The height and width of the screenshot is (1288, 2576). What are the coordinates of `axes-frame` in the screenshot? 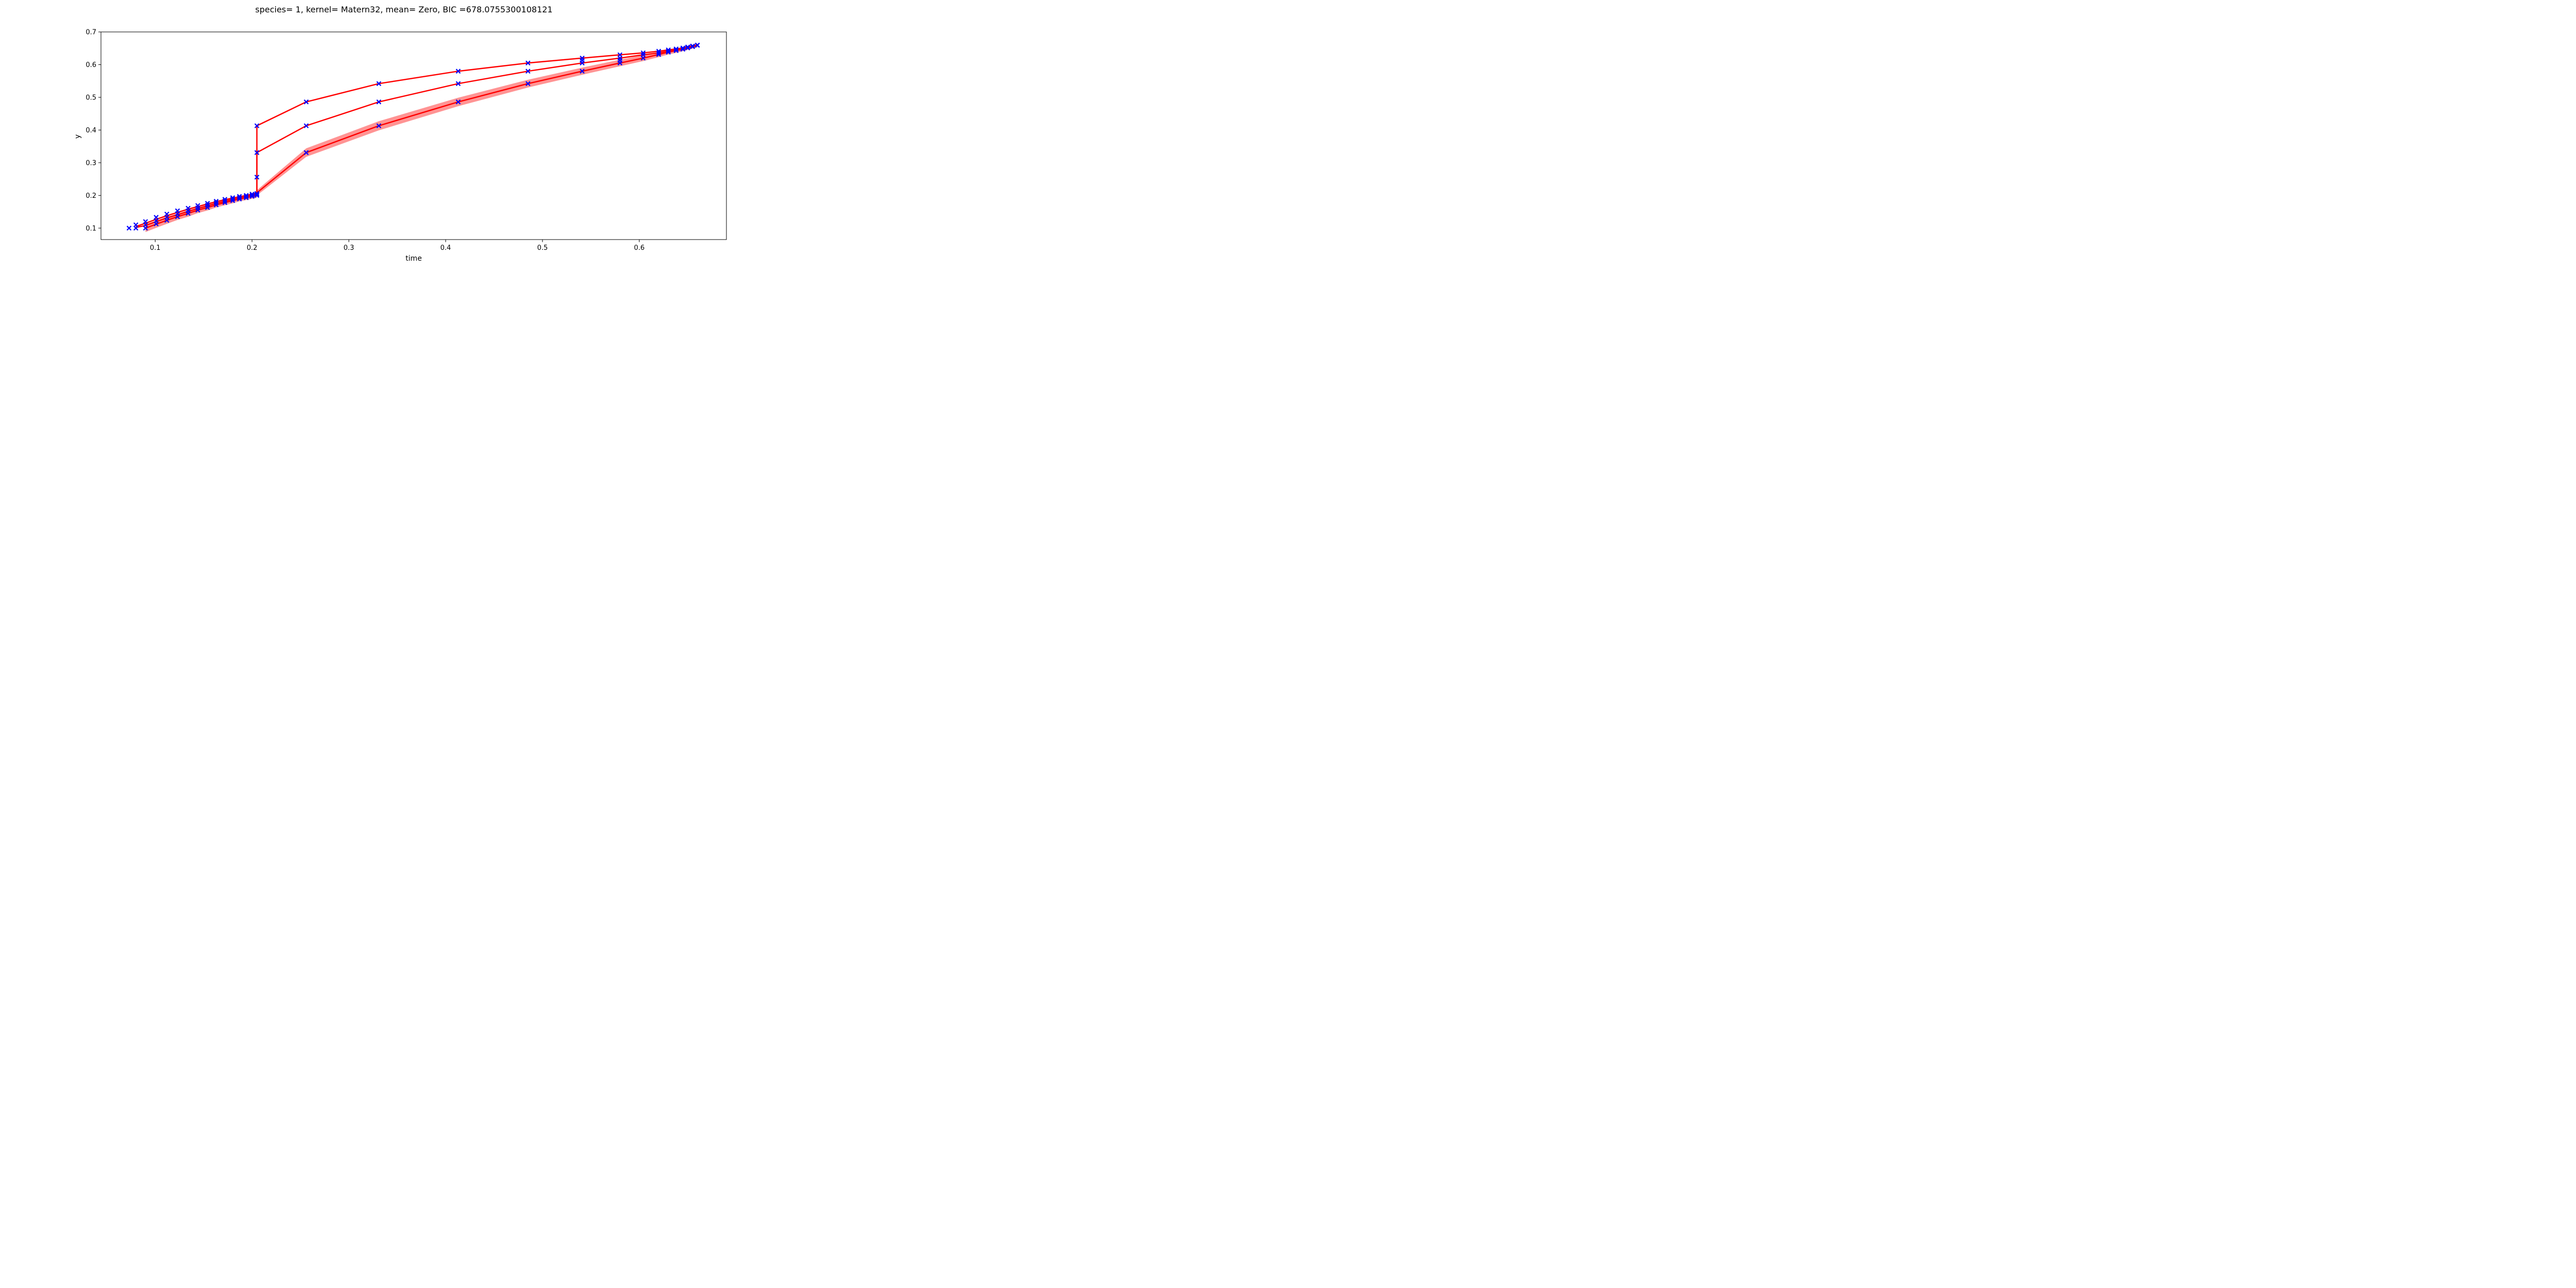 It's located at (414, 135).